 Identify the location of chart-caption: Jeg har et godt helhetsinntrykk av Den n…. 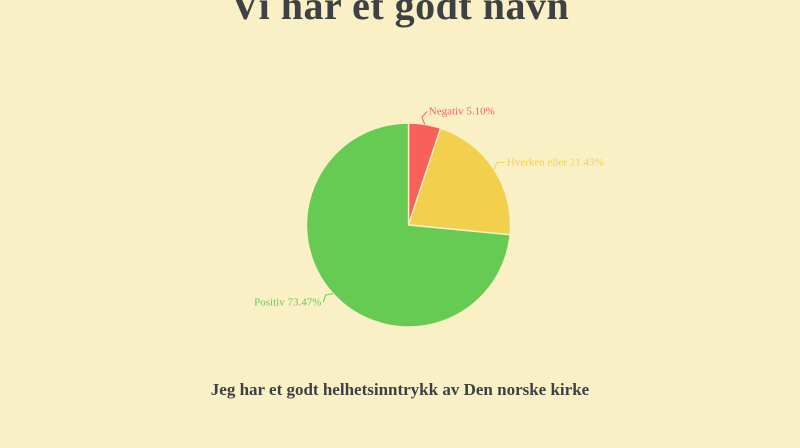
(400, 389).